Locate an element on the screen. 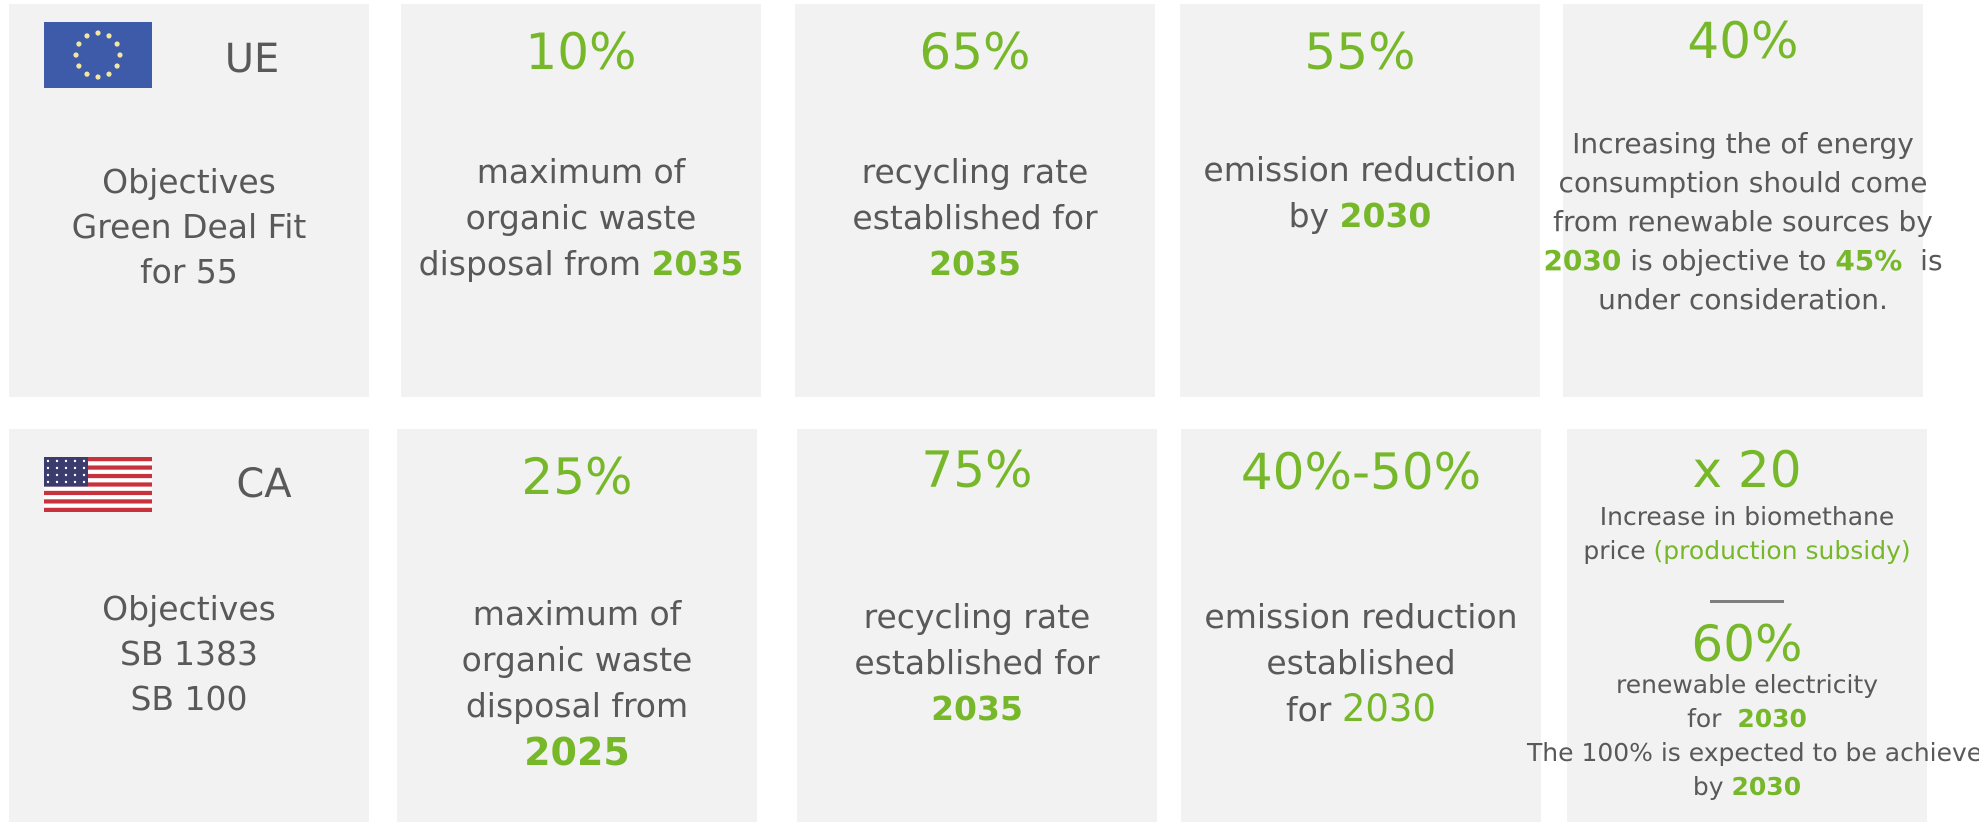  text-line: consumption should come is located at coordinates (1743, 182).